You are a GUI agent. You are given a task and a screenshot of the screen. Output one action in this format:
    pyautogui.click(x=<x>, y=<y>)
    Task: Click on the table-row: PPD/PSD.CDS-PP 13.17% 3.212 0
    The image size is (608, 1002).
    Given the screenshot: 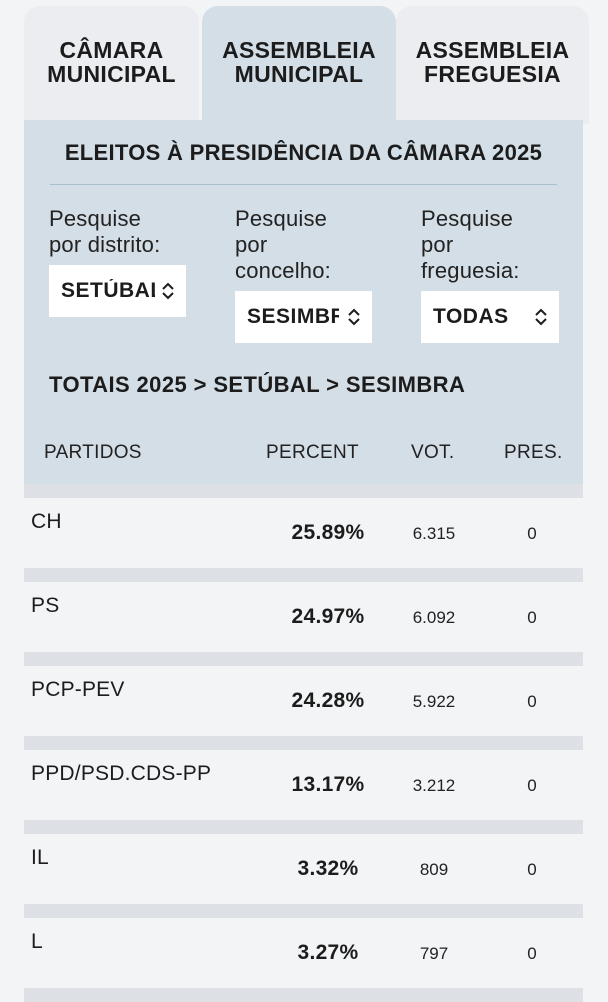 What is the action you would take?
    pyautogui.click(x=303, y=778)
    